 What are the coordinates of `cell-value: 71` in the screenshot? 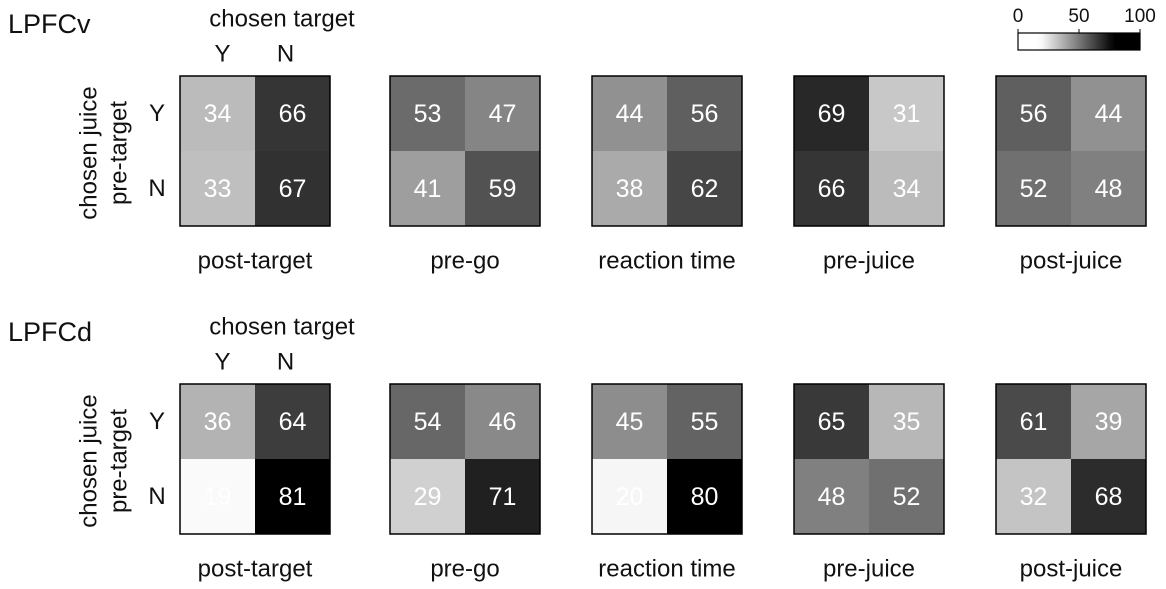 It's located at (503, 497).